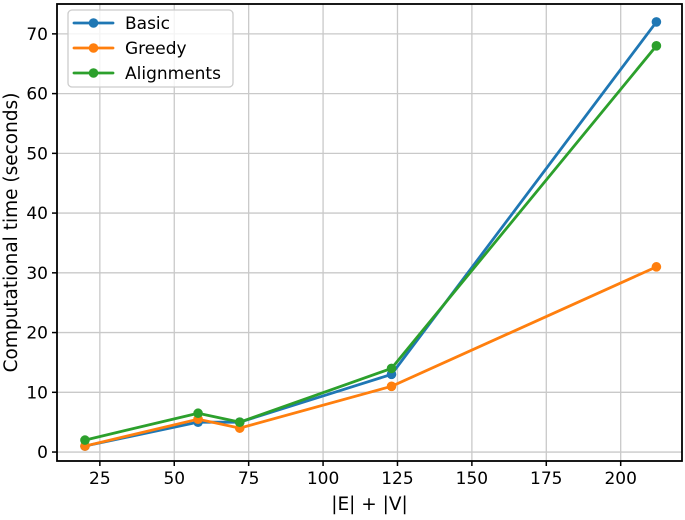 Image resolution: width=685 pixels, height=520 pixels. Describe the element at coordinates (37, 393) in the screenshot. I see `y-tick-label: 10` at that location.